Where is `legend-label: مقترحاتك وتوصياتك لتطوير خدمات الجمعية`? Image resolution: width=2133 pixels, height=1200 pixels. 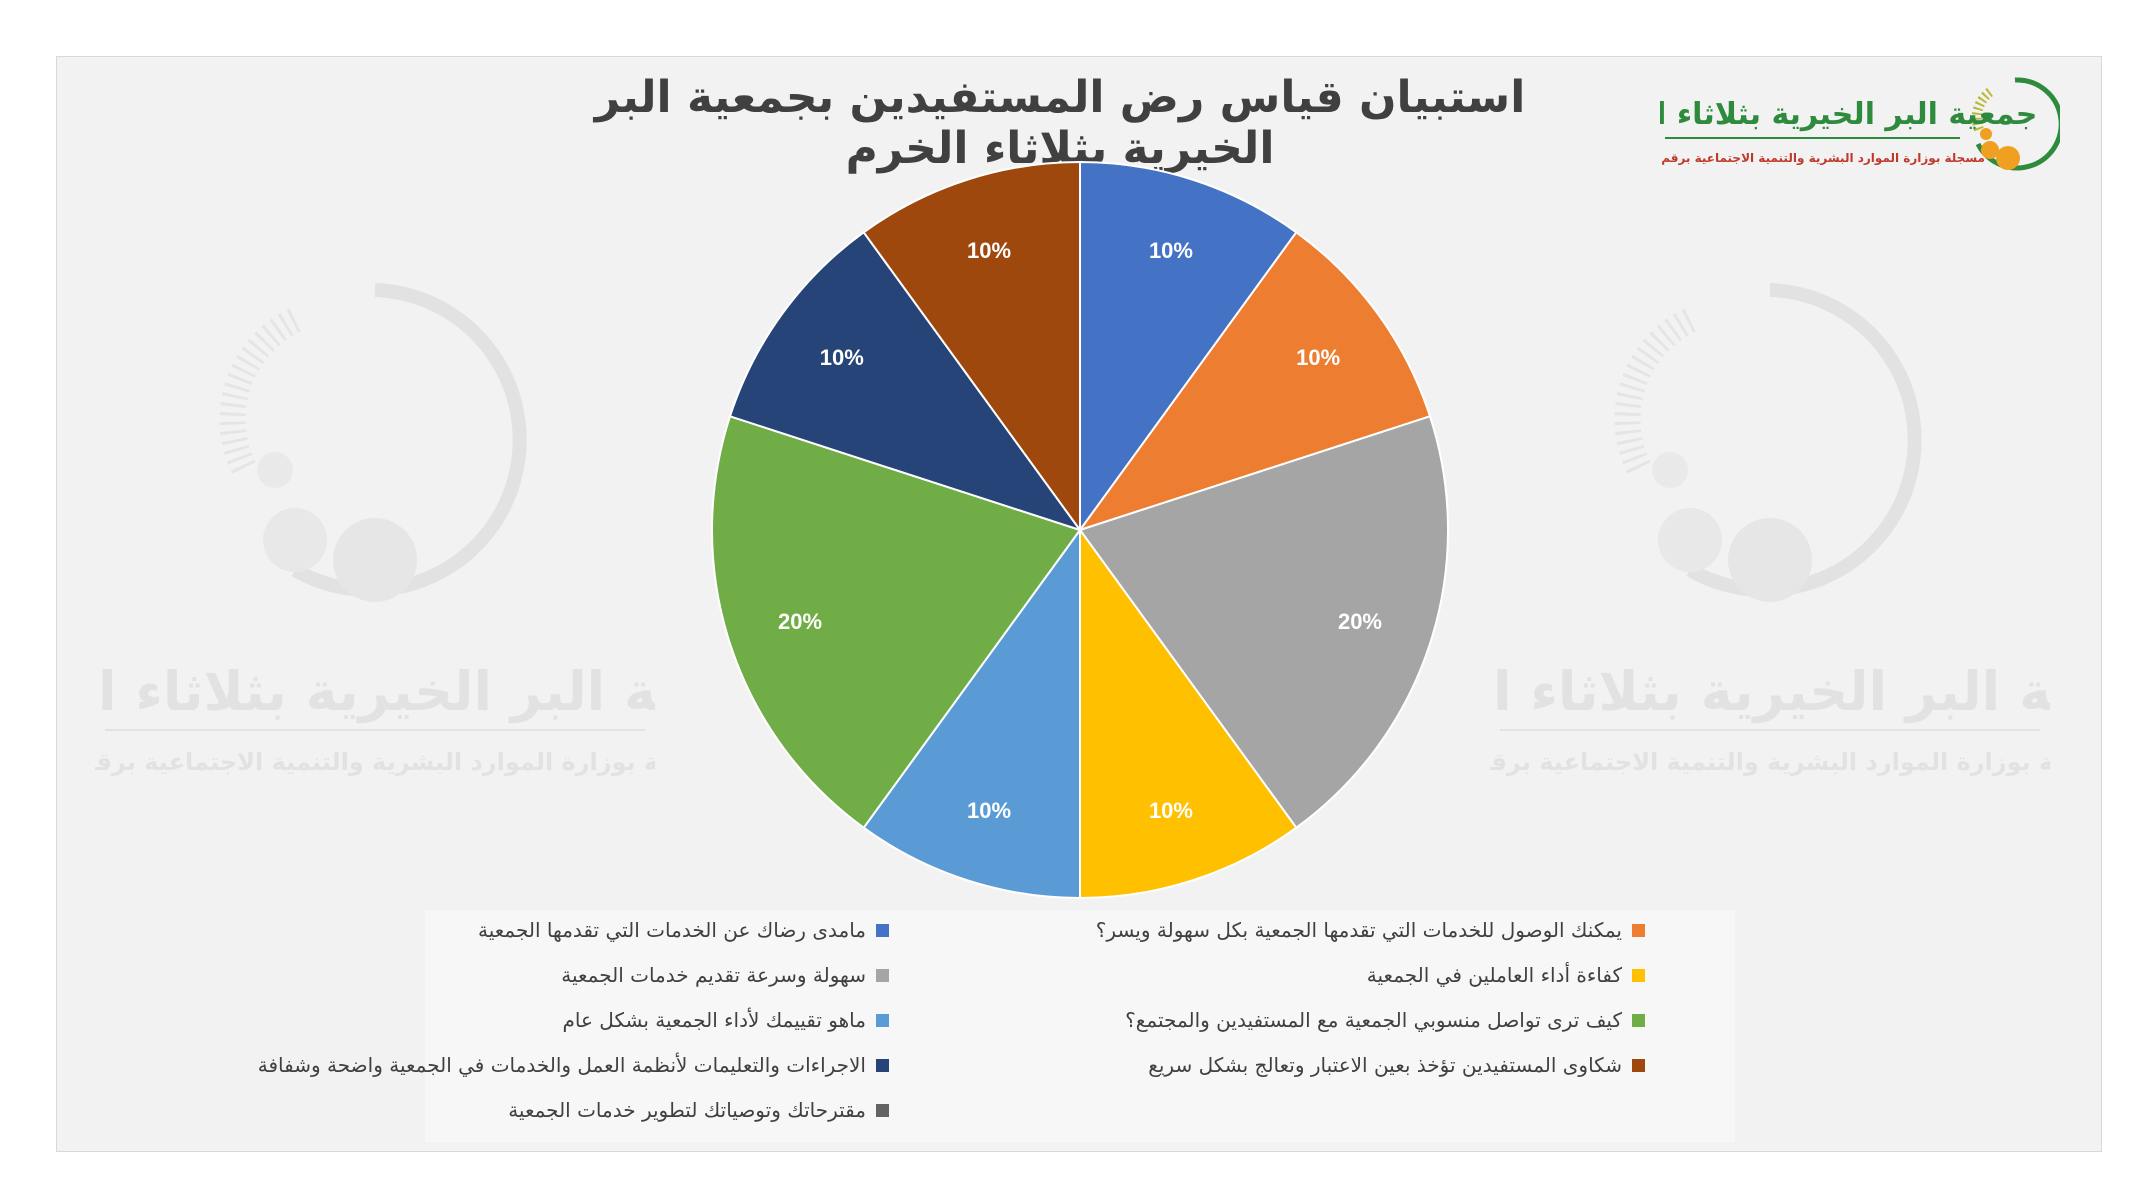 legend-label: مقترحاتك وتوصياتك لتطوير خدمات الجمعية is located at coordinates (687, 1110).